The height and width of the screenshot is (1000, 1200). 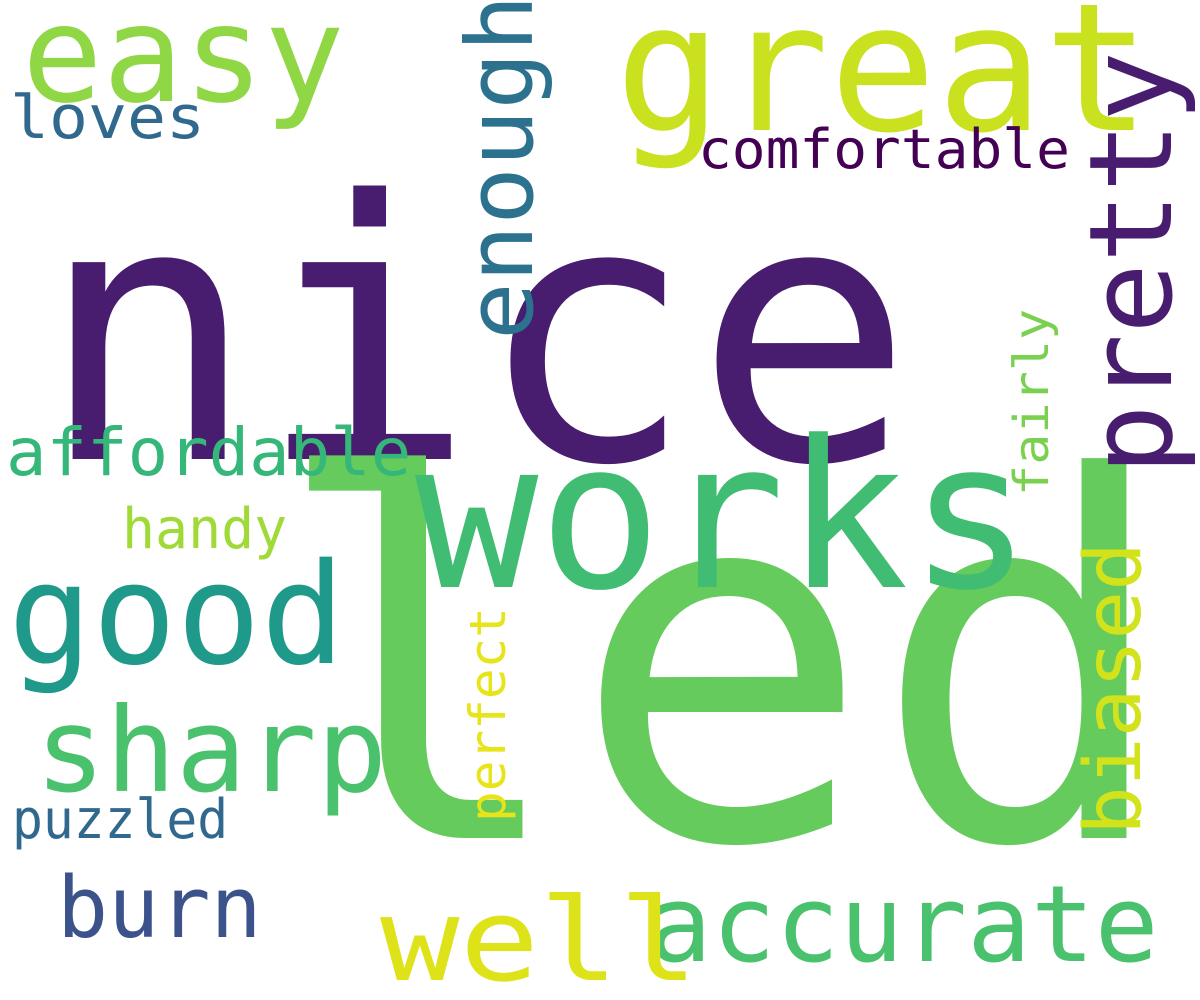 I want to click on word-burn: burn, so click(x=159, y=908).